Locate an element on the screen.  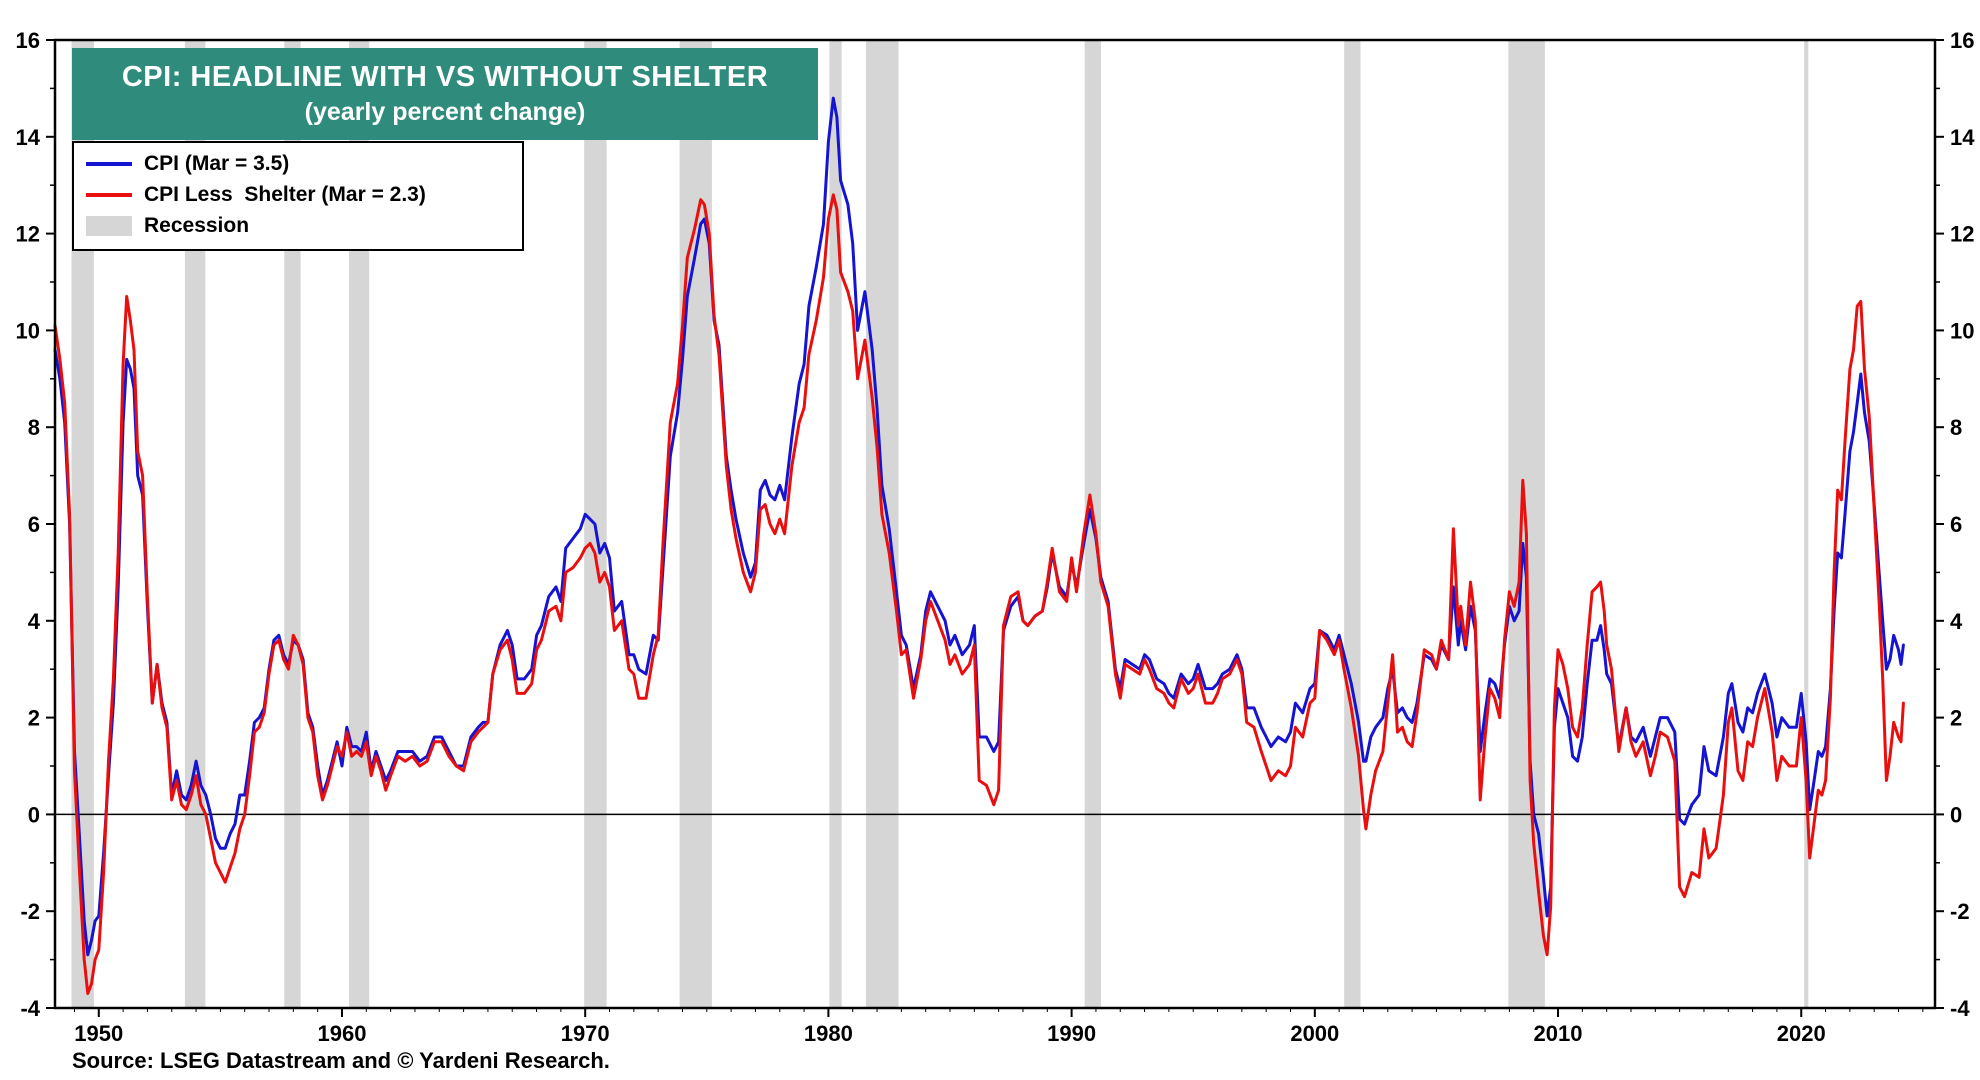
chart-title: CPI: HEADLINE WITH VS WITHOUT SHELTER is located at coordinates (445, 77).